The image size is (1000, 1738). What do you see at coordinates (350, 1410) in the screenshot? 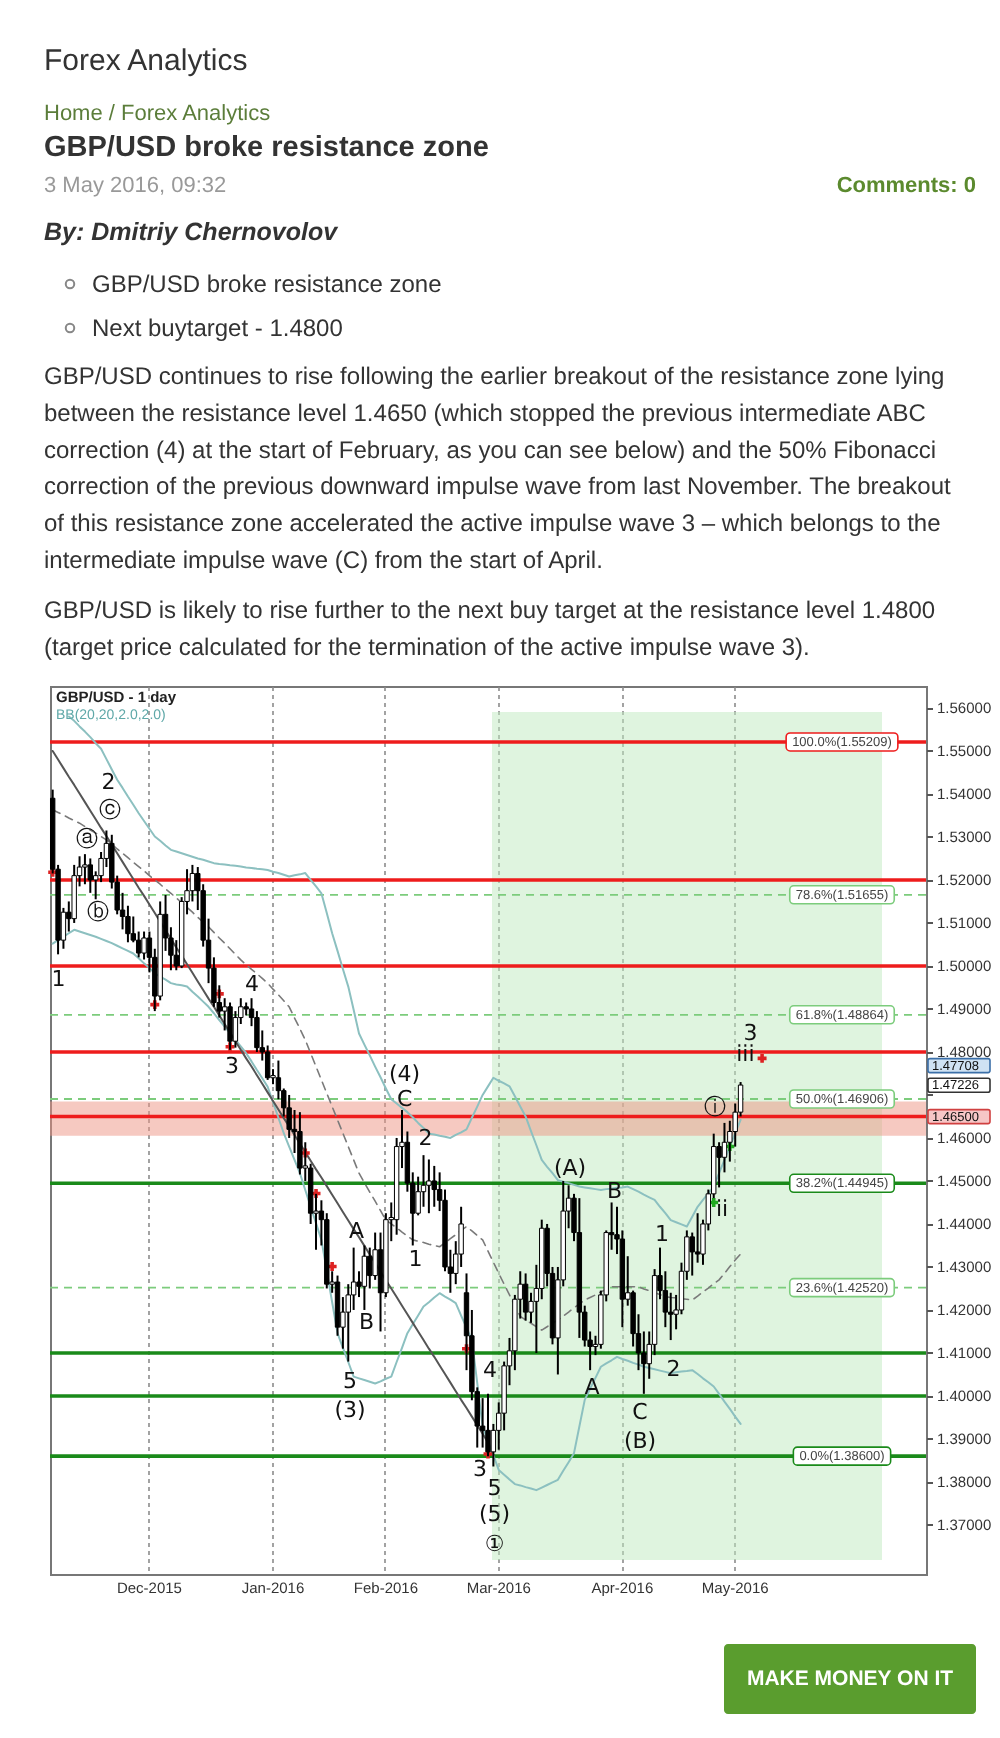
I see `annotation: (3)` at bounding box center [350, 1410].